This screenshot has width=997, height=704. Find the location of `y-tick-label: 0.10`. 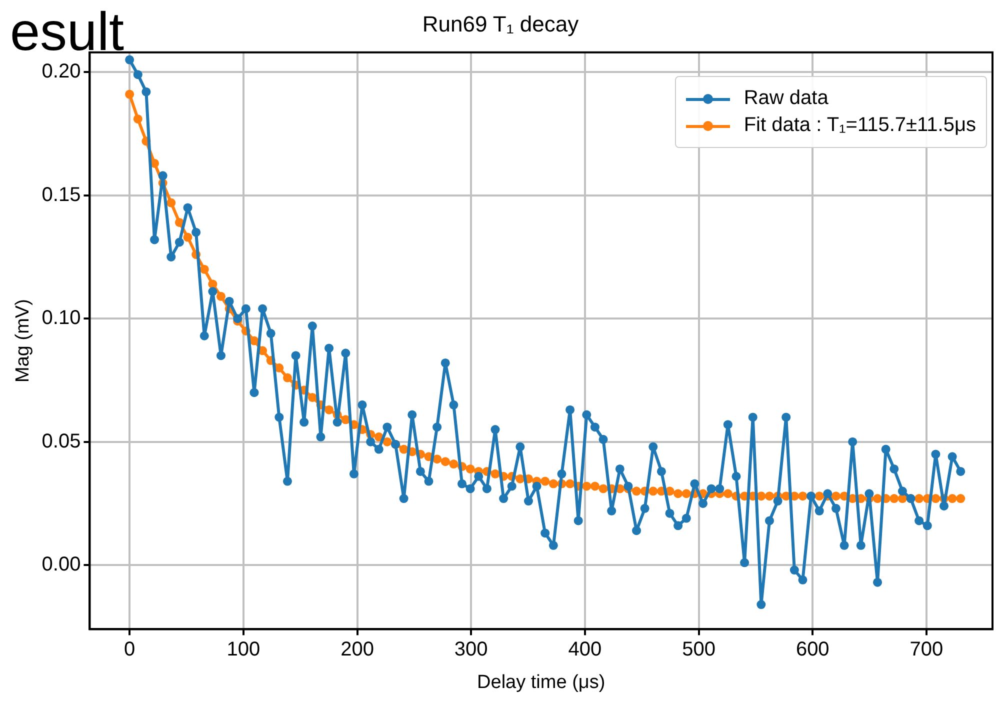

y-tick-label: 0.10 is located at coordinates (61, 318).